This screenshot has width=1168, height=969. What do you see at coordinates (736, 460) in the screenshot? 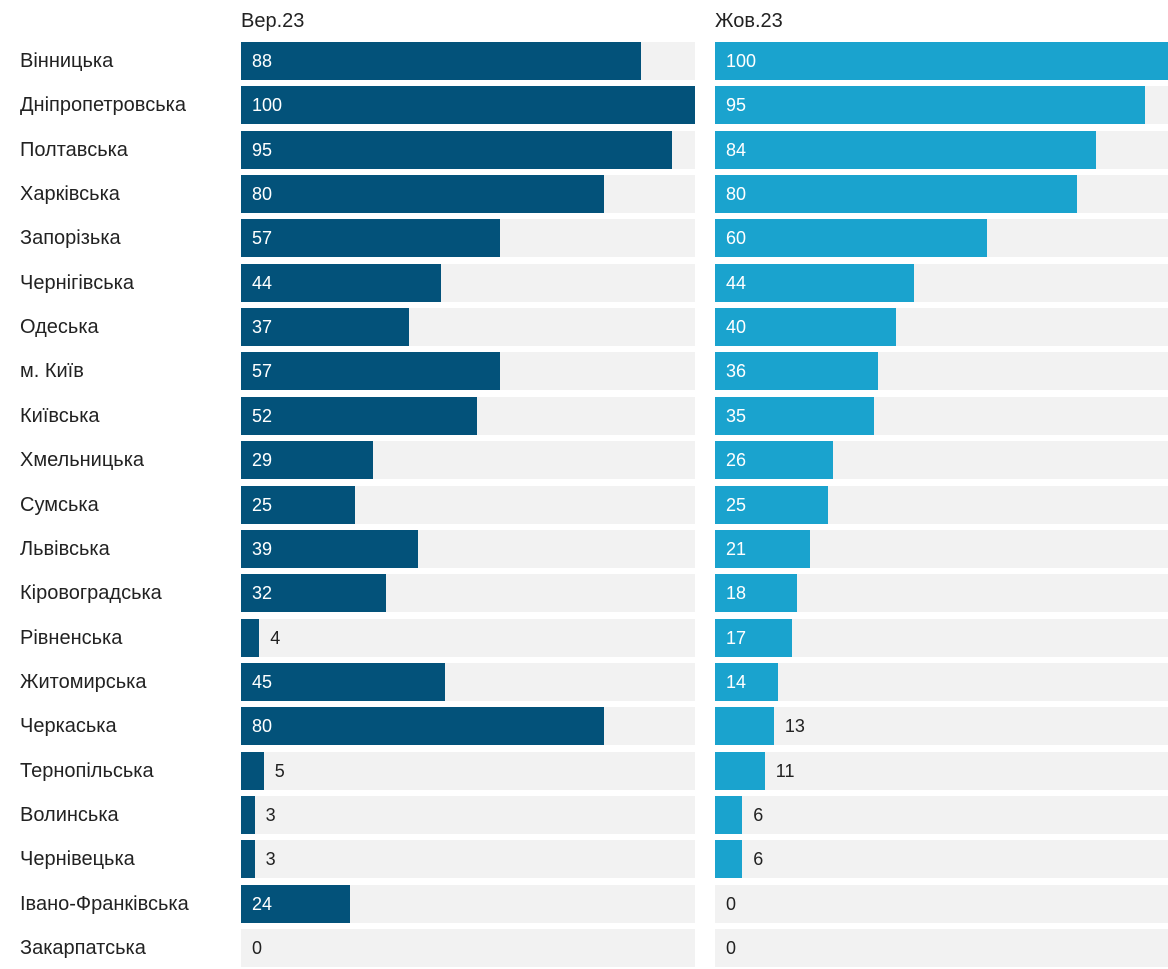
I see `bar-value-label: 26` at bounding box center [736, 460].